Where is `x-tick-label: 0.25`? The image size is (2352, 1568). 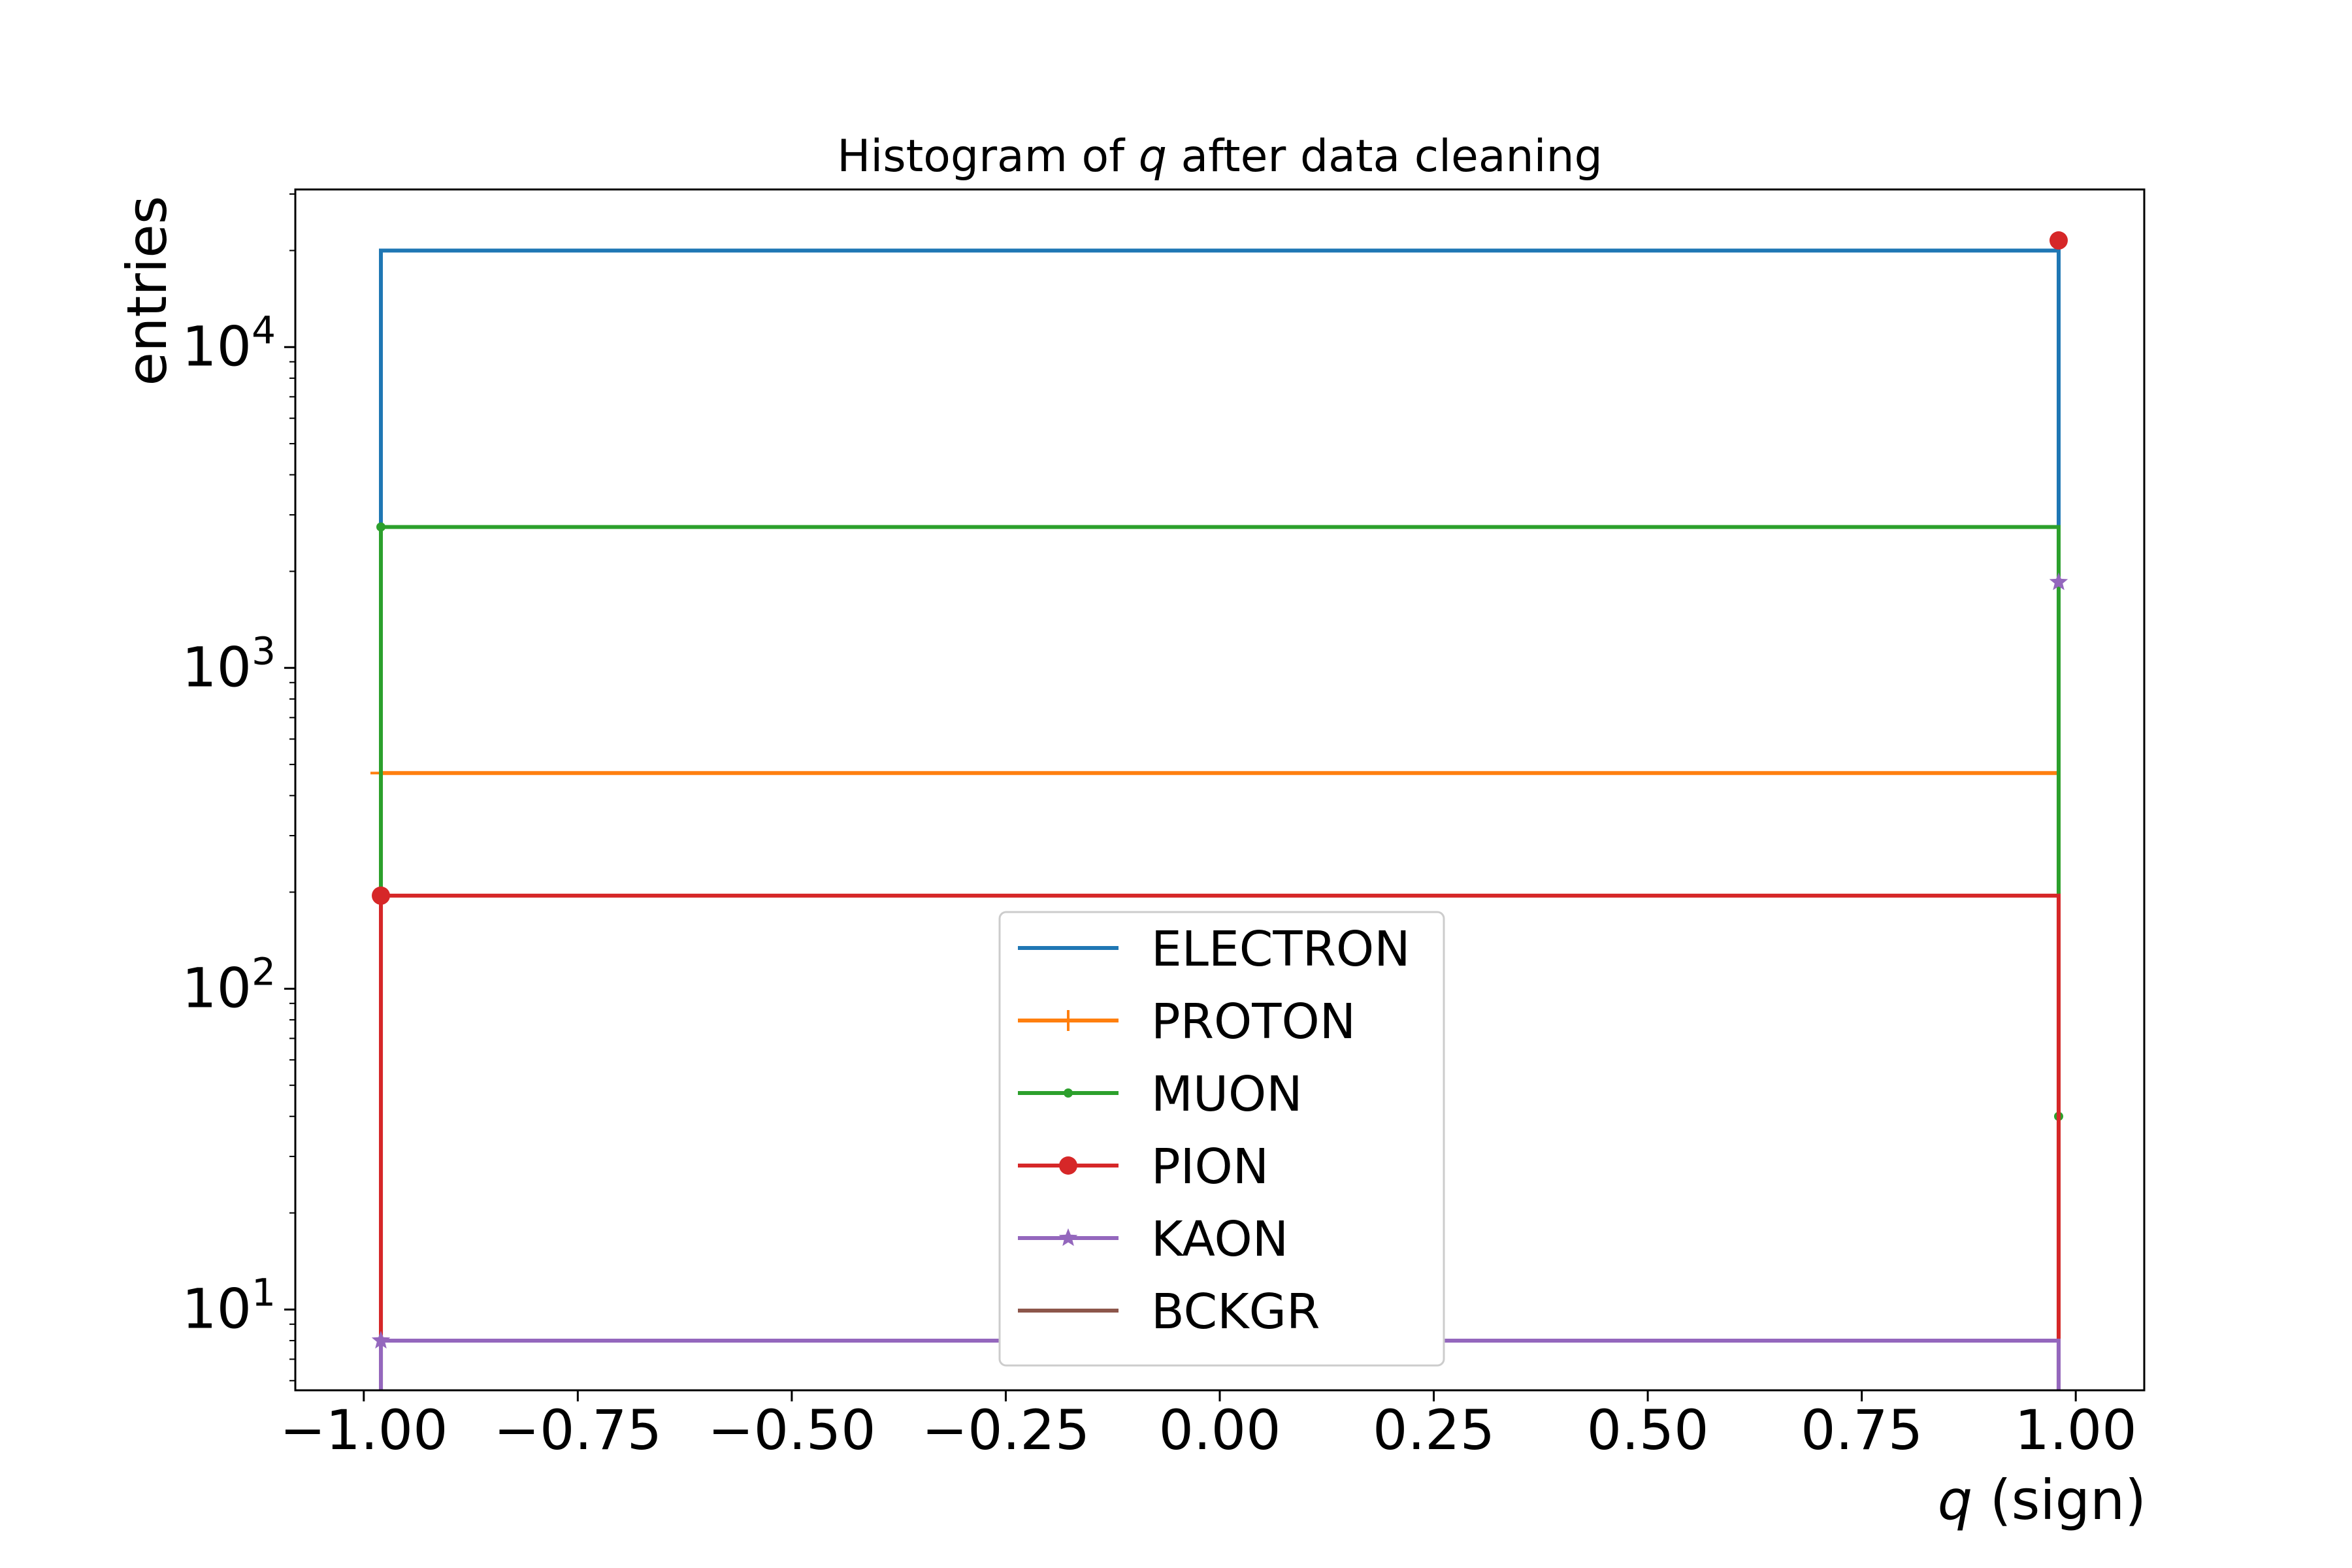 x-tick-label: 0.25 is located at coordinates (1434, 1430).